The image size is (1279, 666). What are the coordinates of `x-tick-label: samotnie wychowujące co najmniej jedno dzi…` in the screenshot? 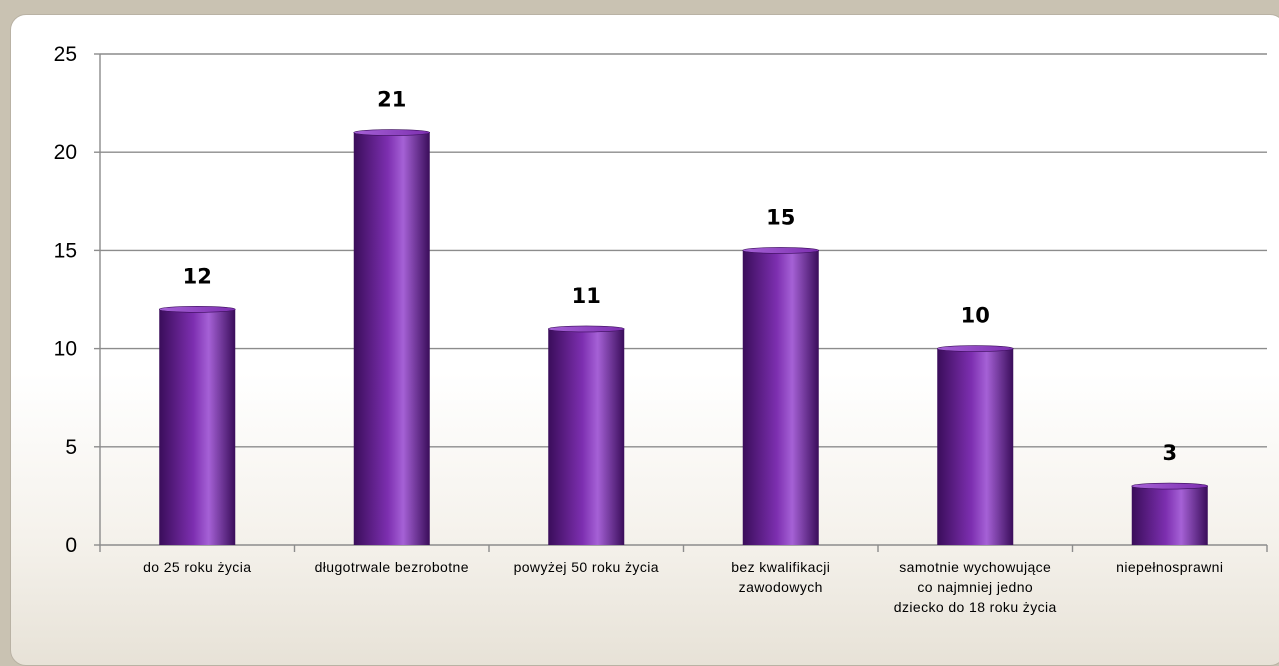 It's located at (975, 587).